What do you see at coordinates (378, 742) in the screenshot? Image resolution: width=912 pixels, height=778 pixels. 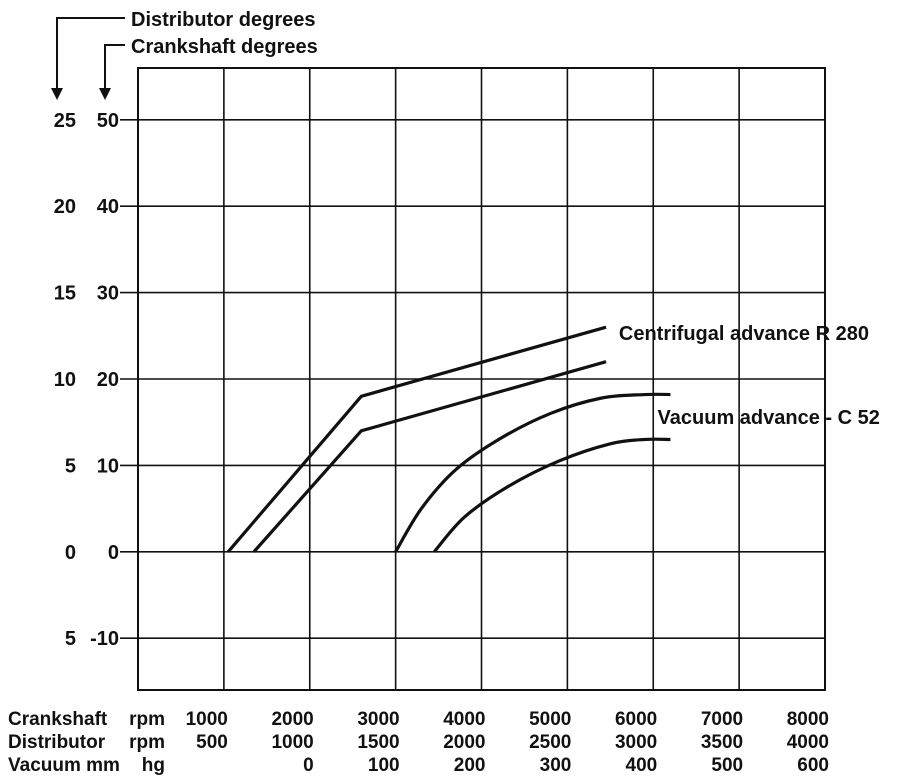 I see `x-tick-label: 1500` at bounding box center [378, 742].